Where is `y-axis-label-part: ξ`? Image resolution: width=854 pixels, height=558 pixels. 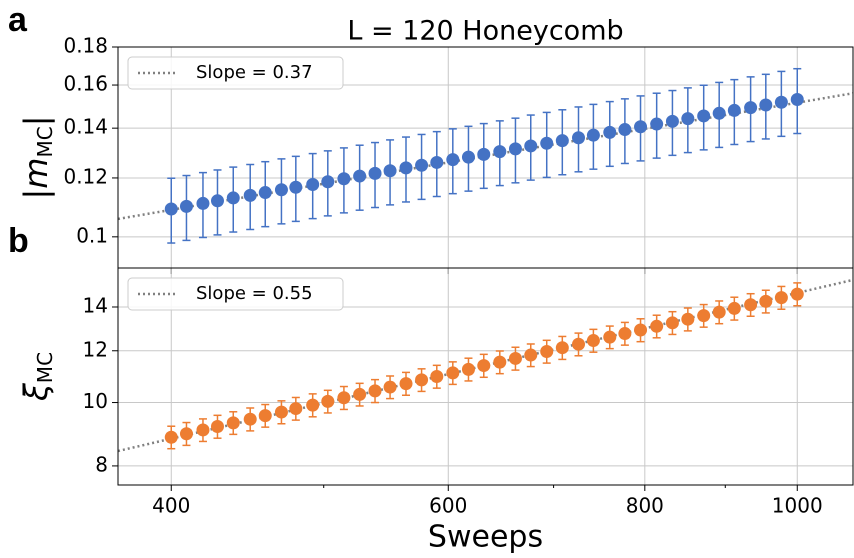 y-axis-label-part: ξ is located at coordinates (36, 392).